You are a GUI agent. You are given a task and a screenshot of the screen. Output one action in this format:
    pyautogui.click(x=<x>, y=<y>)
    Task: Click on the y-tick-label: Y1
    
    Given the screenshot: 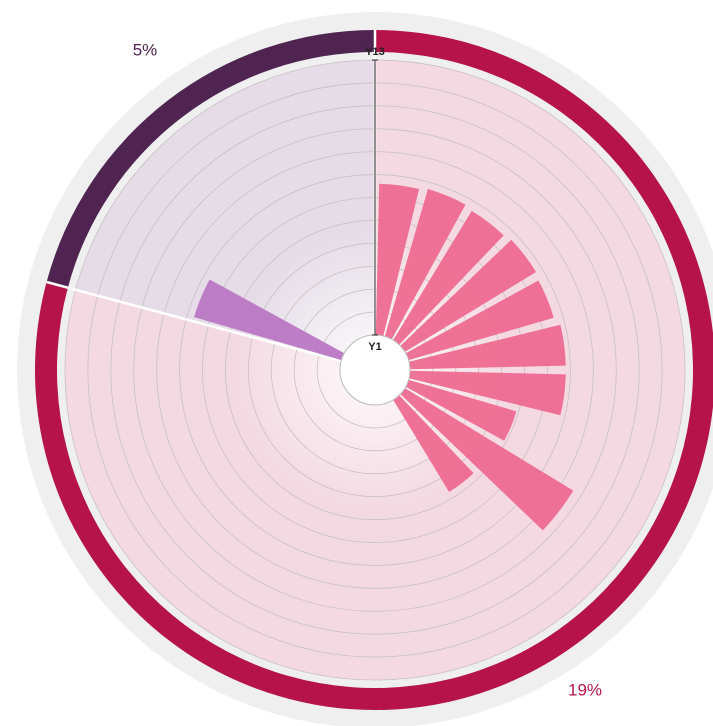 What is the action you would take?
    pyautogui.click(x=374, y=347)
    